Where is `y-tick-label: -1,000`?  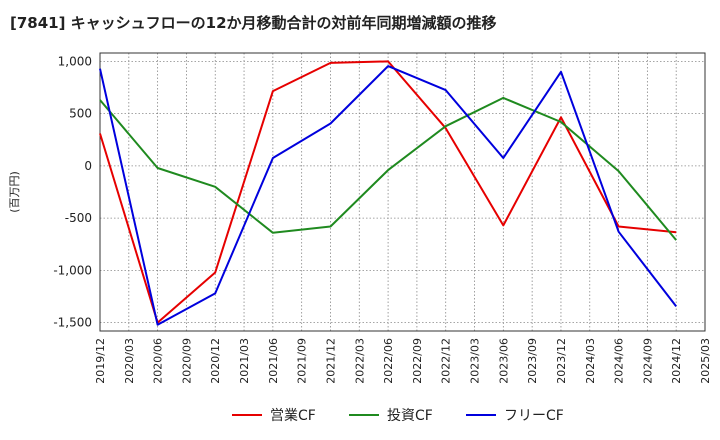 y-tick-label: -1,000 is located at coordinates (72, 270).